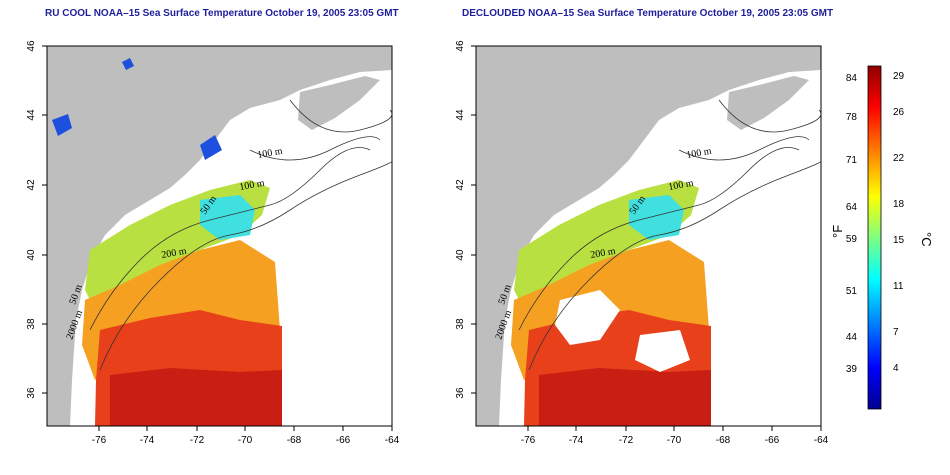  Describe the element at coordinates (899, 240) in the screenshot. I see `celsius-tick-label: 15` at that location.